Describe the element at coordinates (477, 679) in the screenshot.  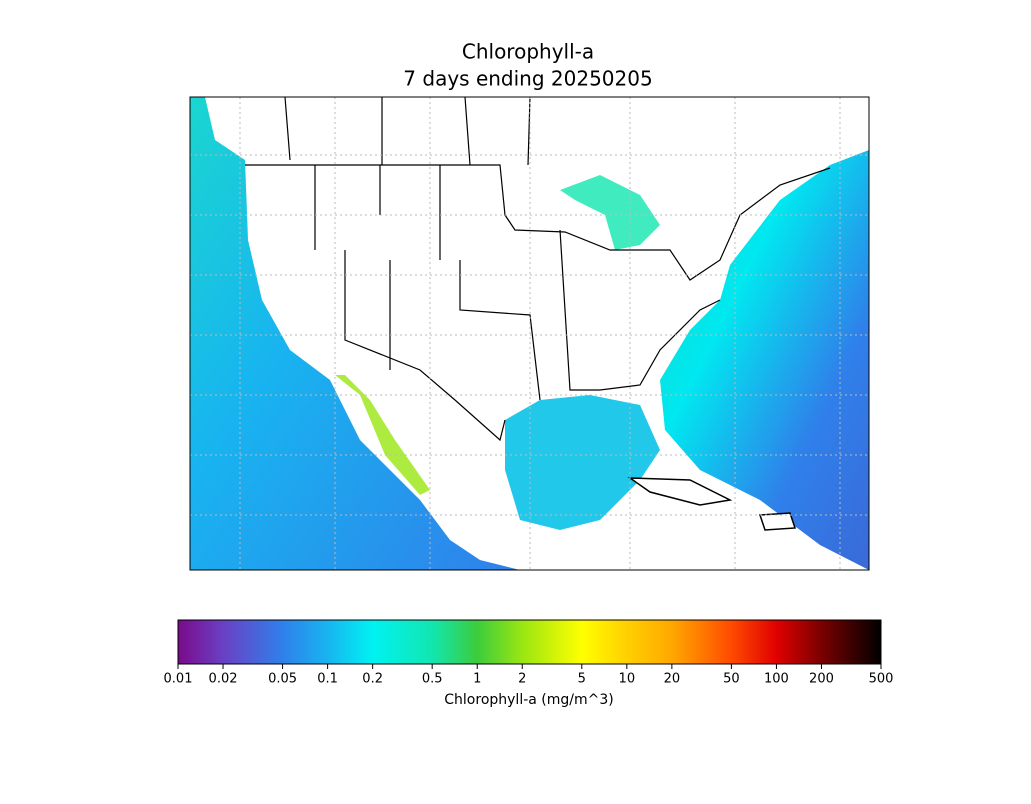
I see `x-tick-label: 1` at that location.